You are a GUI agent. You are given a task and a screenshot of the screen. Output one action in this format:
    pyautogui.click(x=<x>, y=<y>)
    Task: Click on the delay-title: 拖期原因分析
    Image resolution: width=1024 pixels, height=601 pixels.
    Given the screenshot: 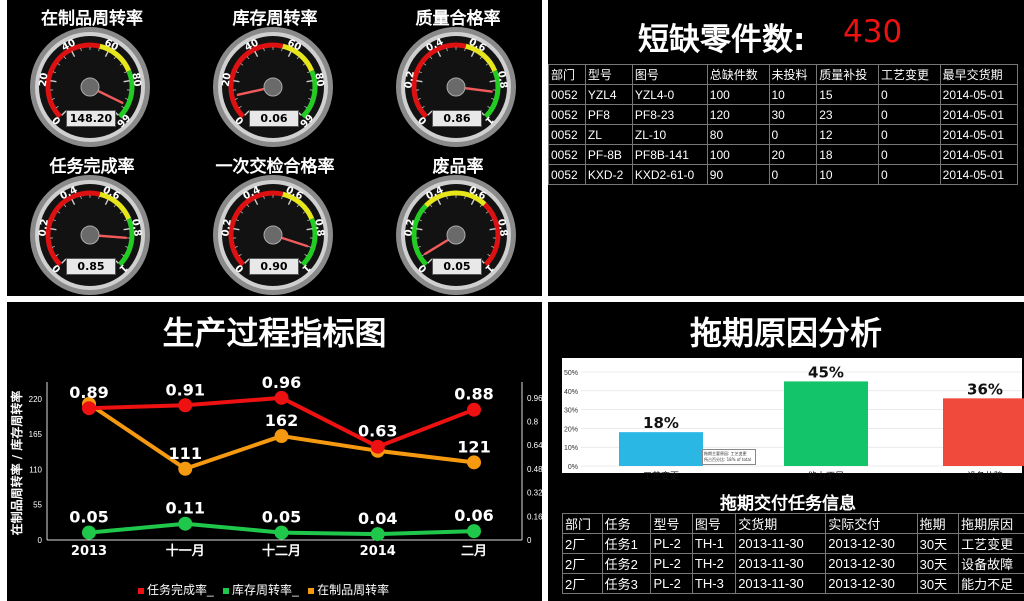 What is the action you would take?
    pyautogui.click(x=785, y=333)
    